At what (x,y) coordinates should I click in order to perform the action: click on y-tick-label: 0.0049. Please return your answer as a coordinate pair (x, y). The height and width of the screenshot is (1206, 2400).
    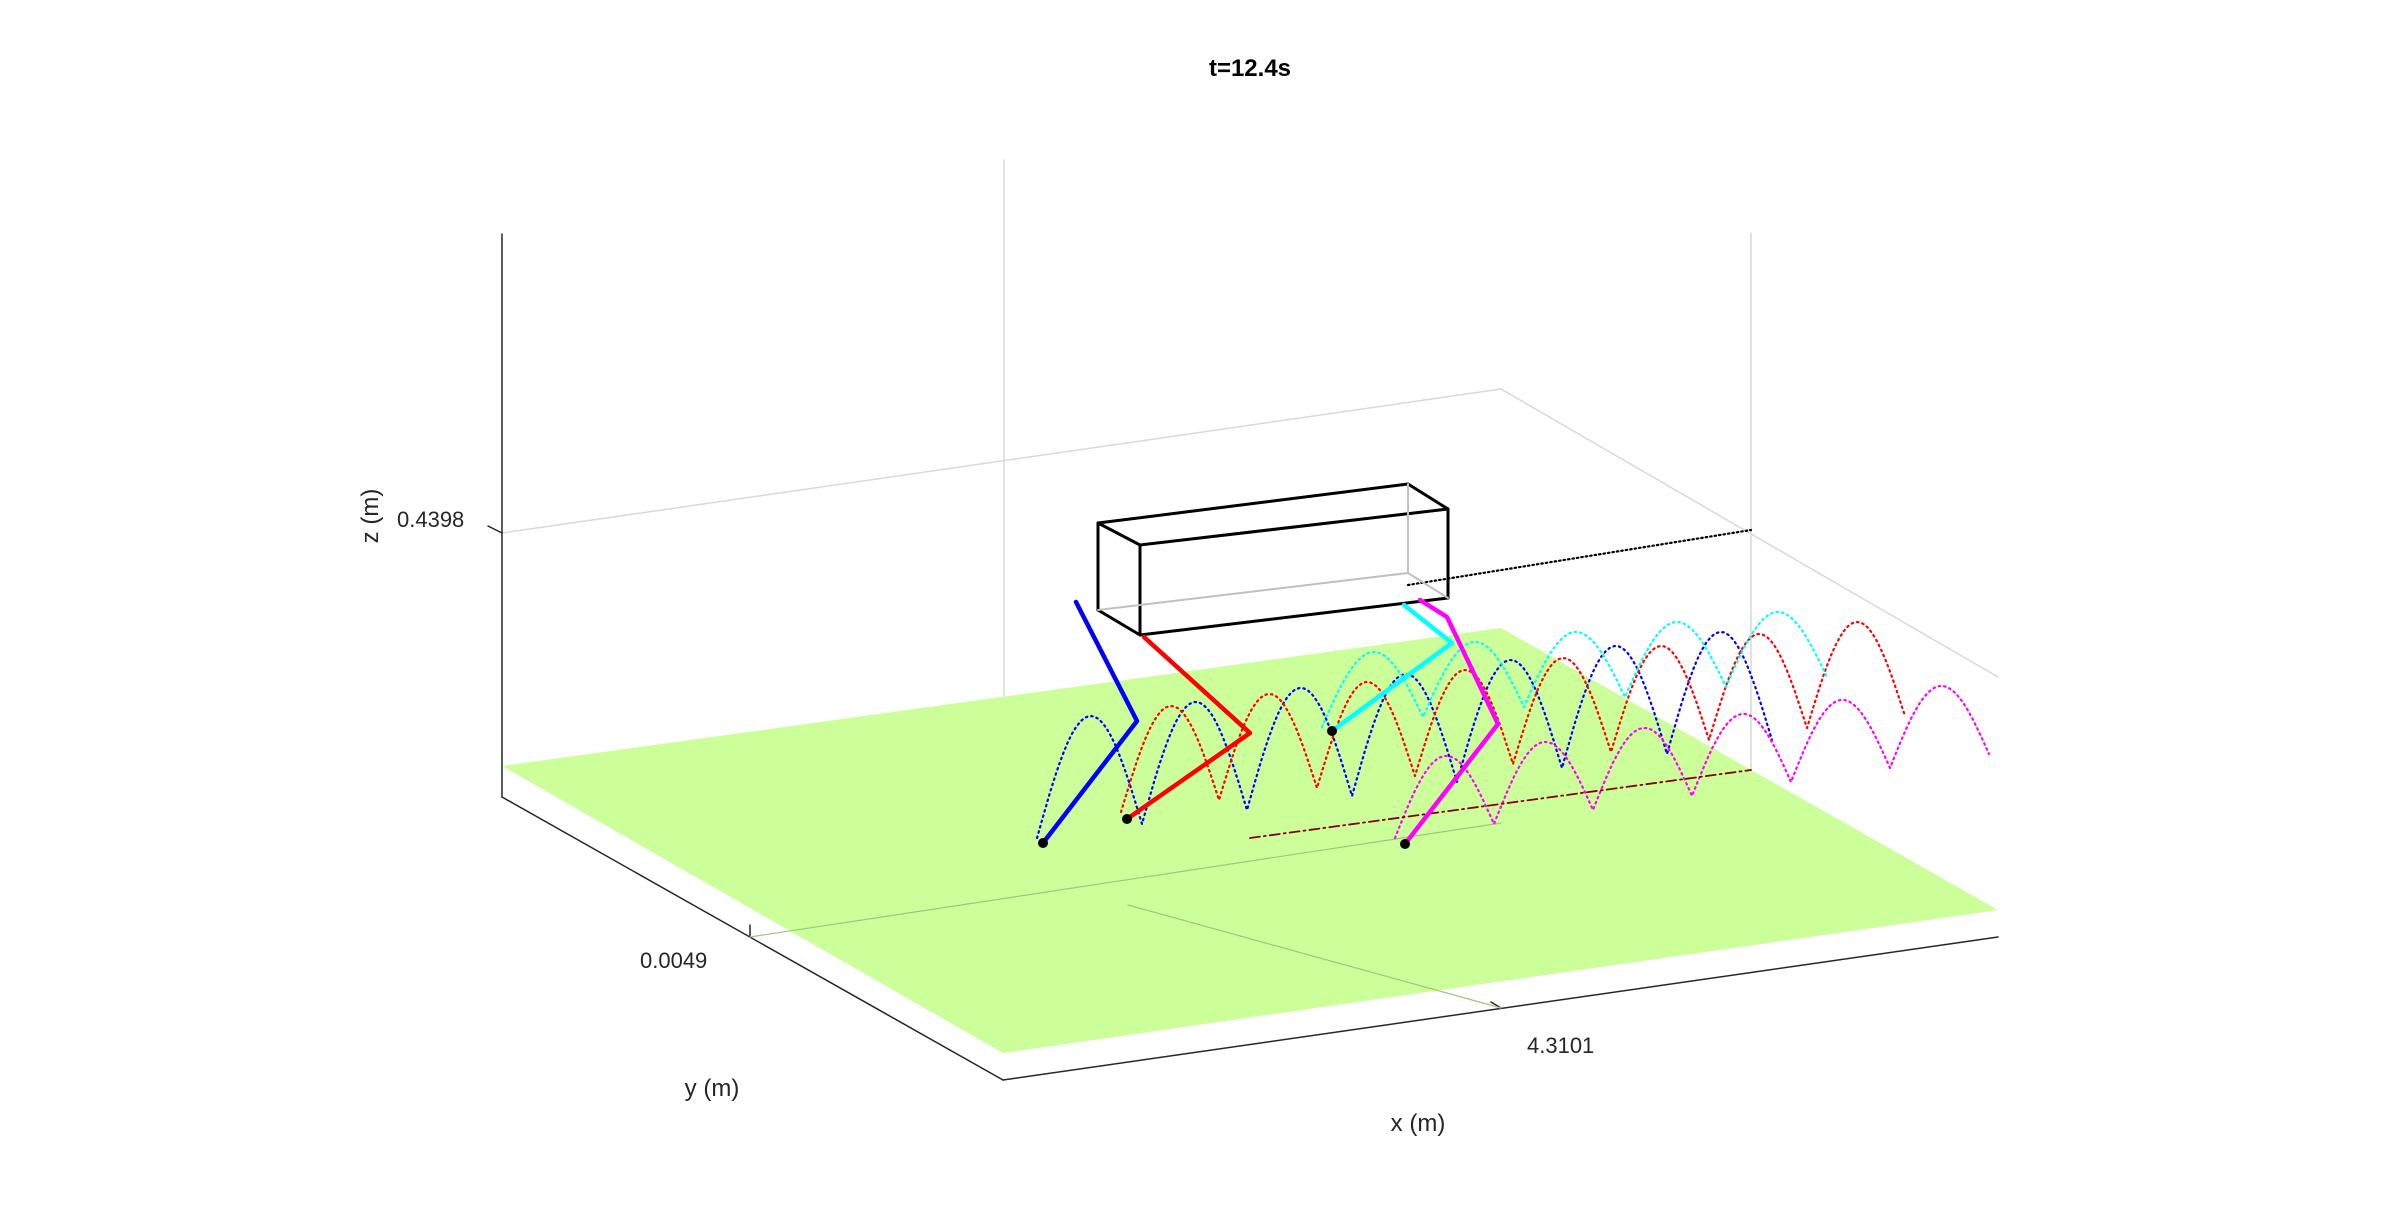
    Looking at the image, I should click on (673, 960).